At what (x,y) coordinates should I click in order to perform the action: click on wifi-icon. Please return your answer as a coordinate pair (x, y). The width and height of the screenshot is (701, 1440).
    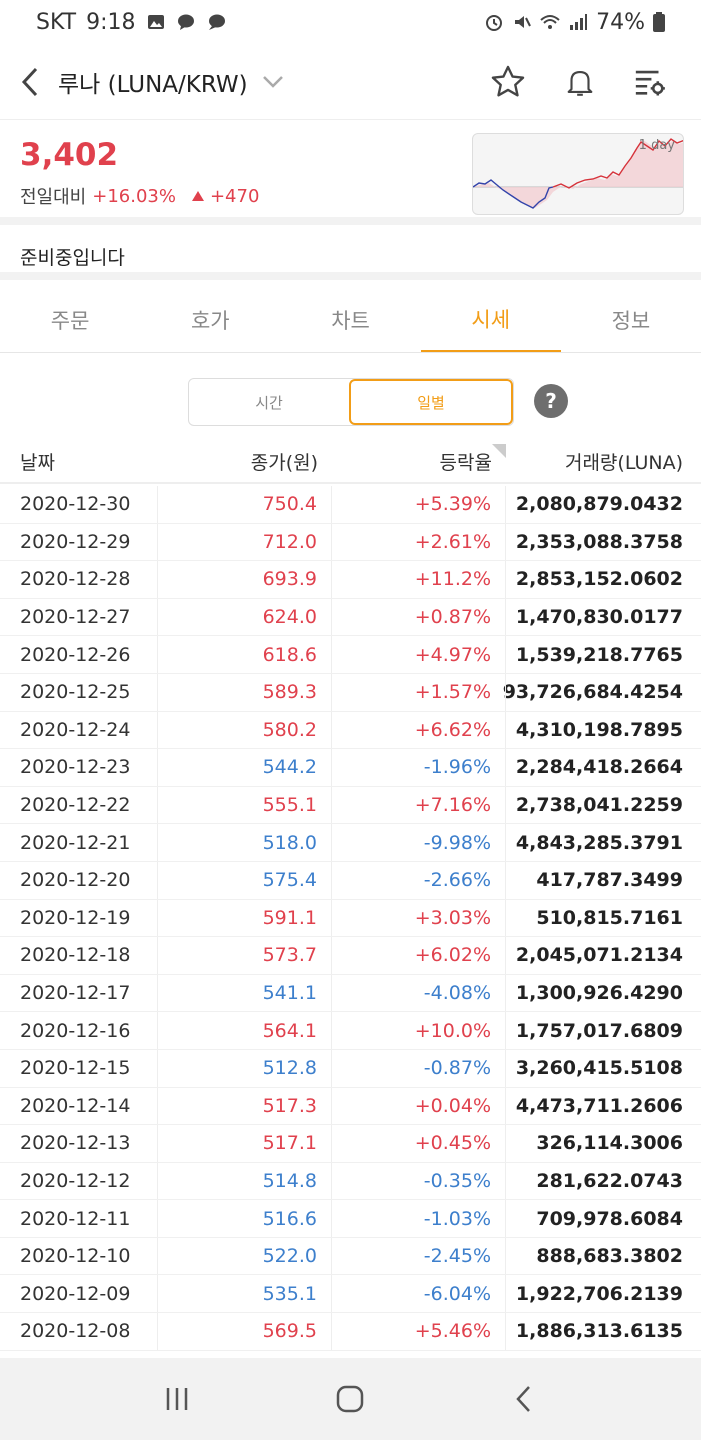
    Looking at the image, I should click on (550, 22).